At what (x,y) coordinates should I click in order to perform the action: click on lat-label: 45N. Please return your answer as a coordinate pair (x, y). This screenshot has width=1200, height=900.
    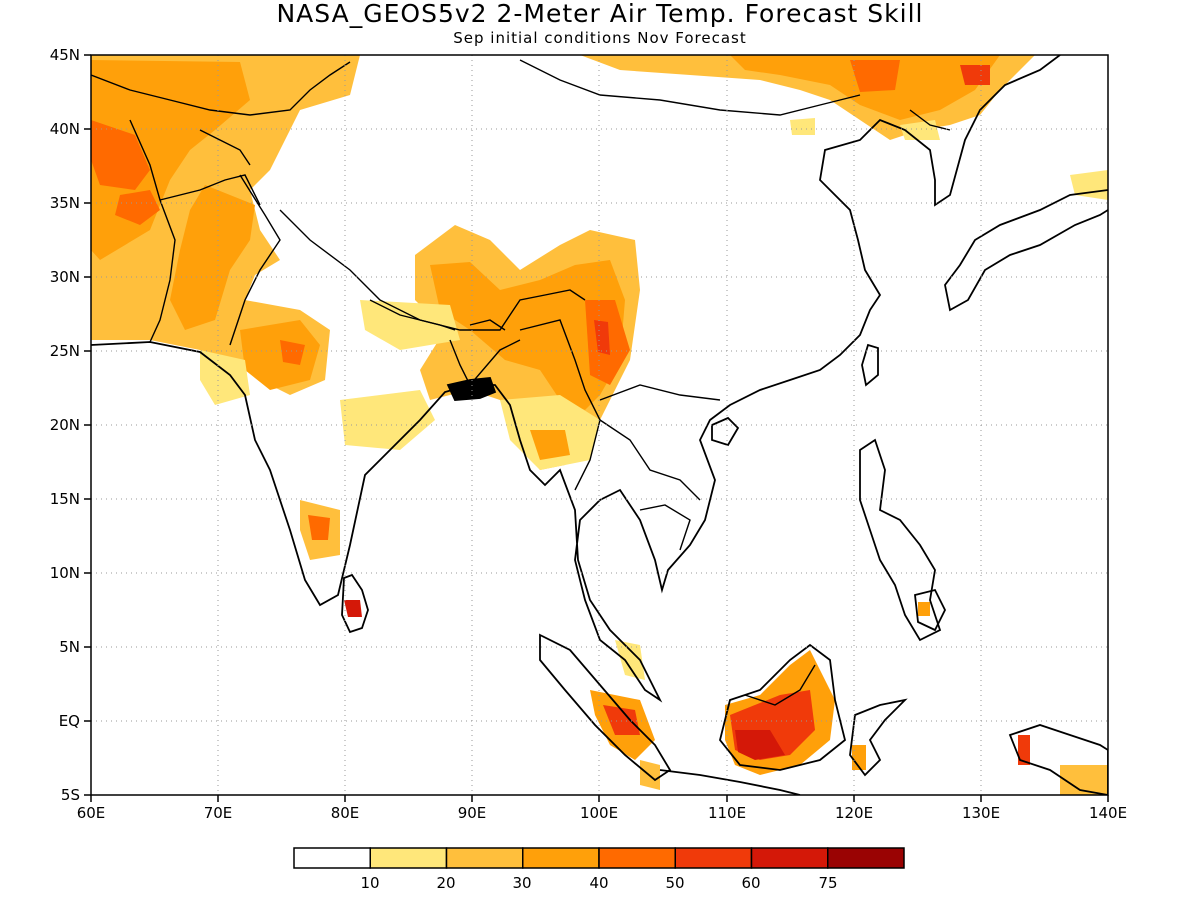
    Looking at the image, I should click on (65, 55).